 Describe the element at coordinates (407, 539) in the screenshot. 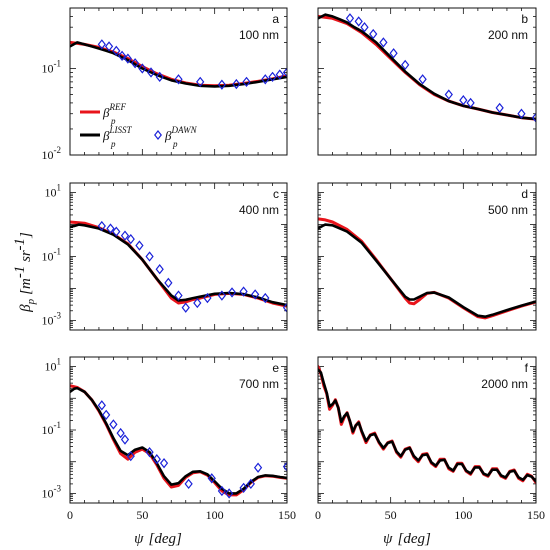

I see `x-axis-title-right: ψ [deg]` at that location.